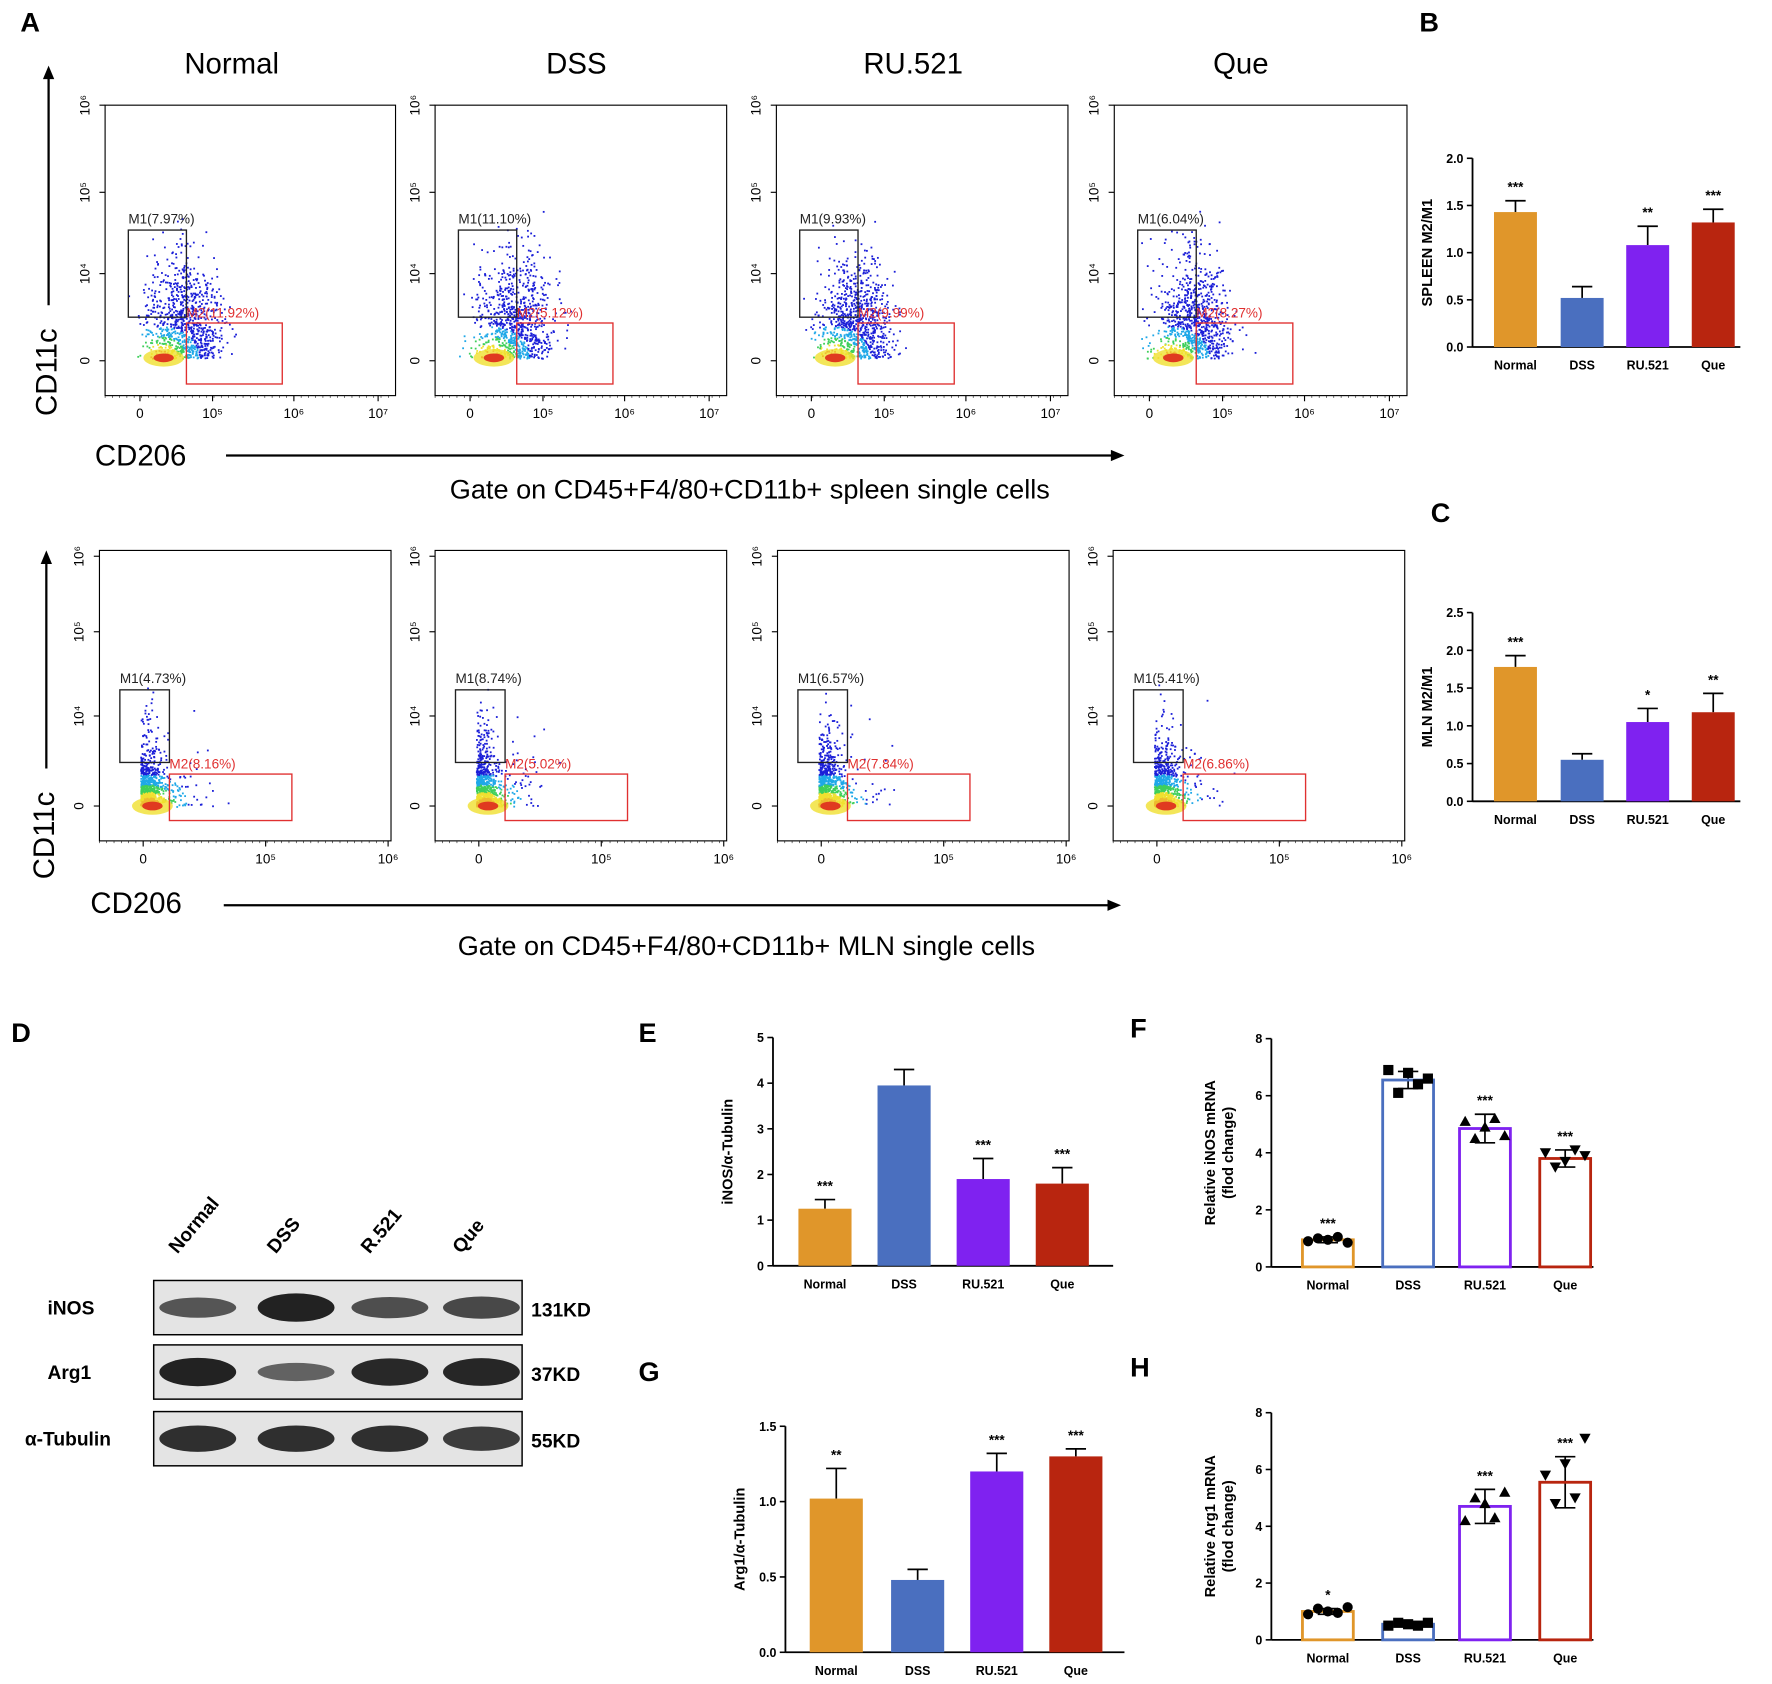 This screenshot has width=1772, height=1684. I want to click on y-tick-label: 0, so click(414, 361).